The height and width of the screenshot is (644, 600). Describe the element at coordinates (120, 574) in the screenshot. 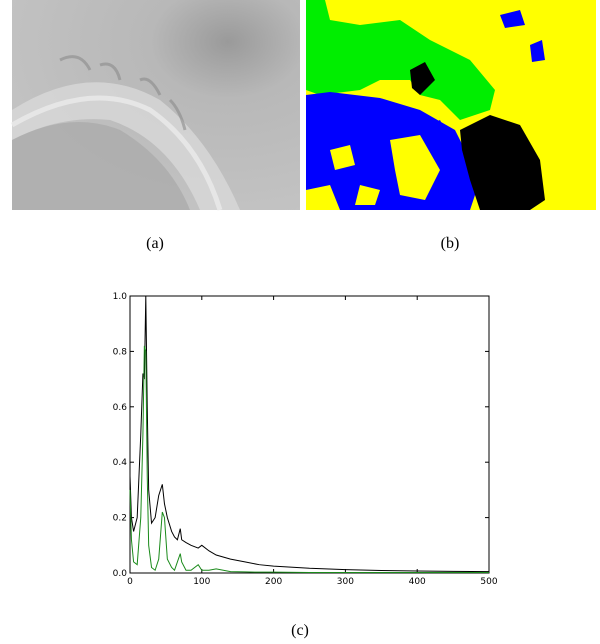

I see `y-tick-label: 0.0` at that location.